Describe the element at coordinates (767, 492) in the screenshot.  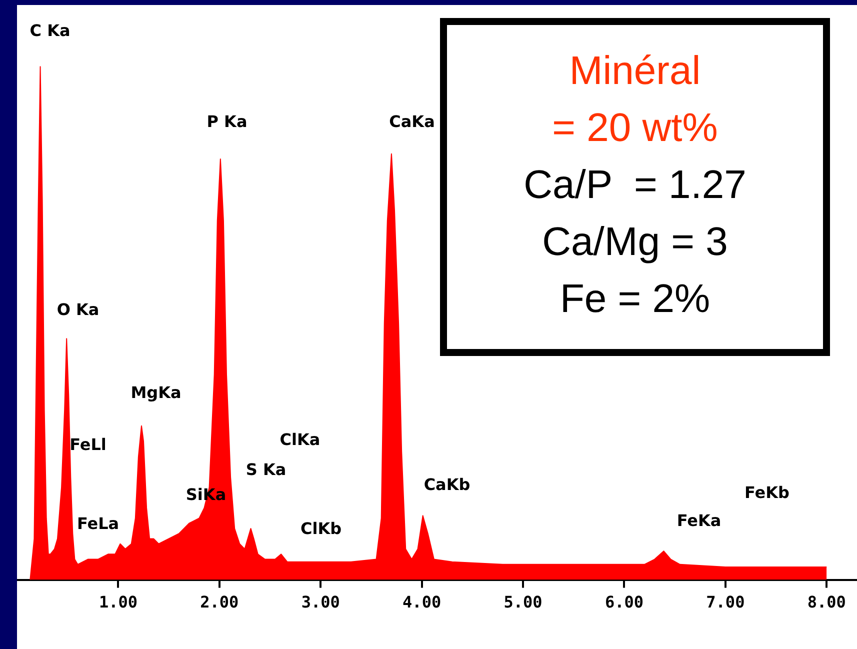
I see `annotation: FeKb` at that location.